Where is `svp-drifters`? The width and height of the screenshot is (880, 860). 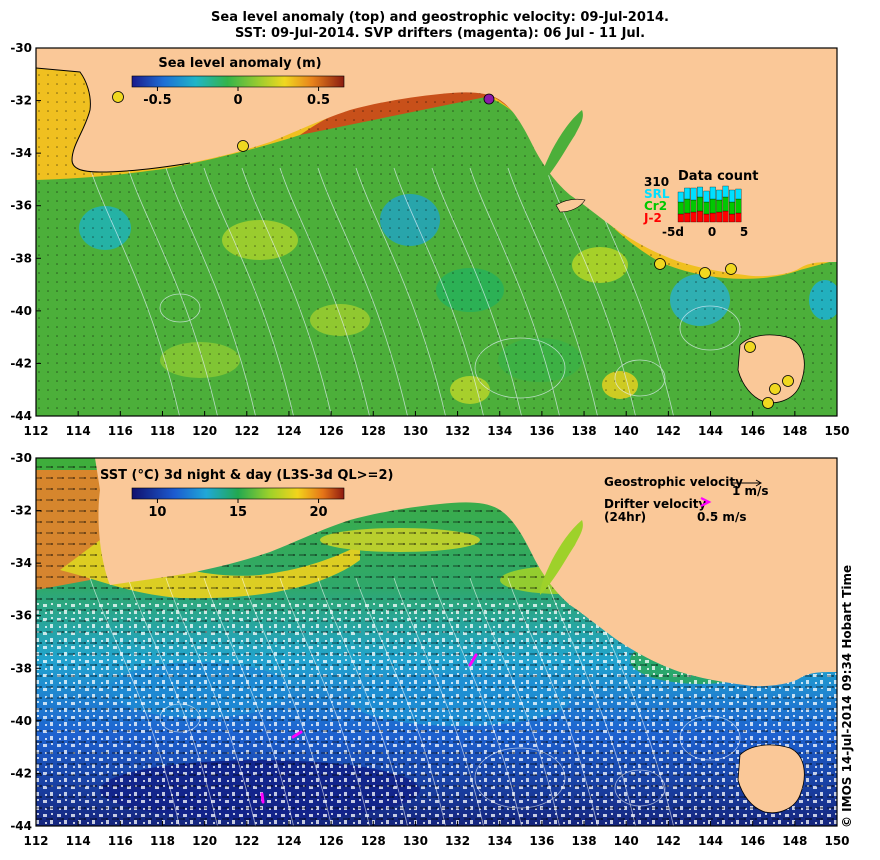
svp-drifters is located at coordinates (369, 728).